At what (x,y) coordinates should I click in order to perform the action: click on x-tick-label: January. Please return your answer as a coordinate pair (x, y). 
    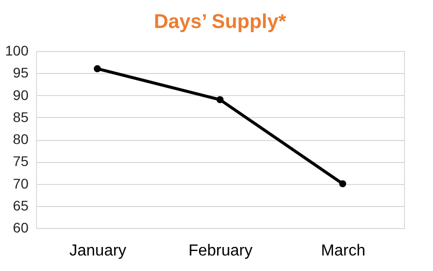
    Looking at the image, I should click on (97, 251).